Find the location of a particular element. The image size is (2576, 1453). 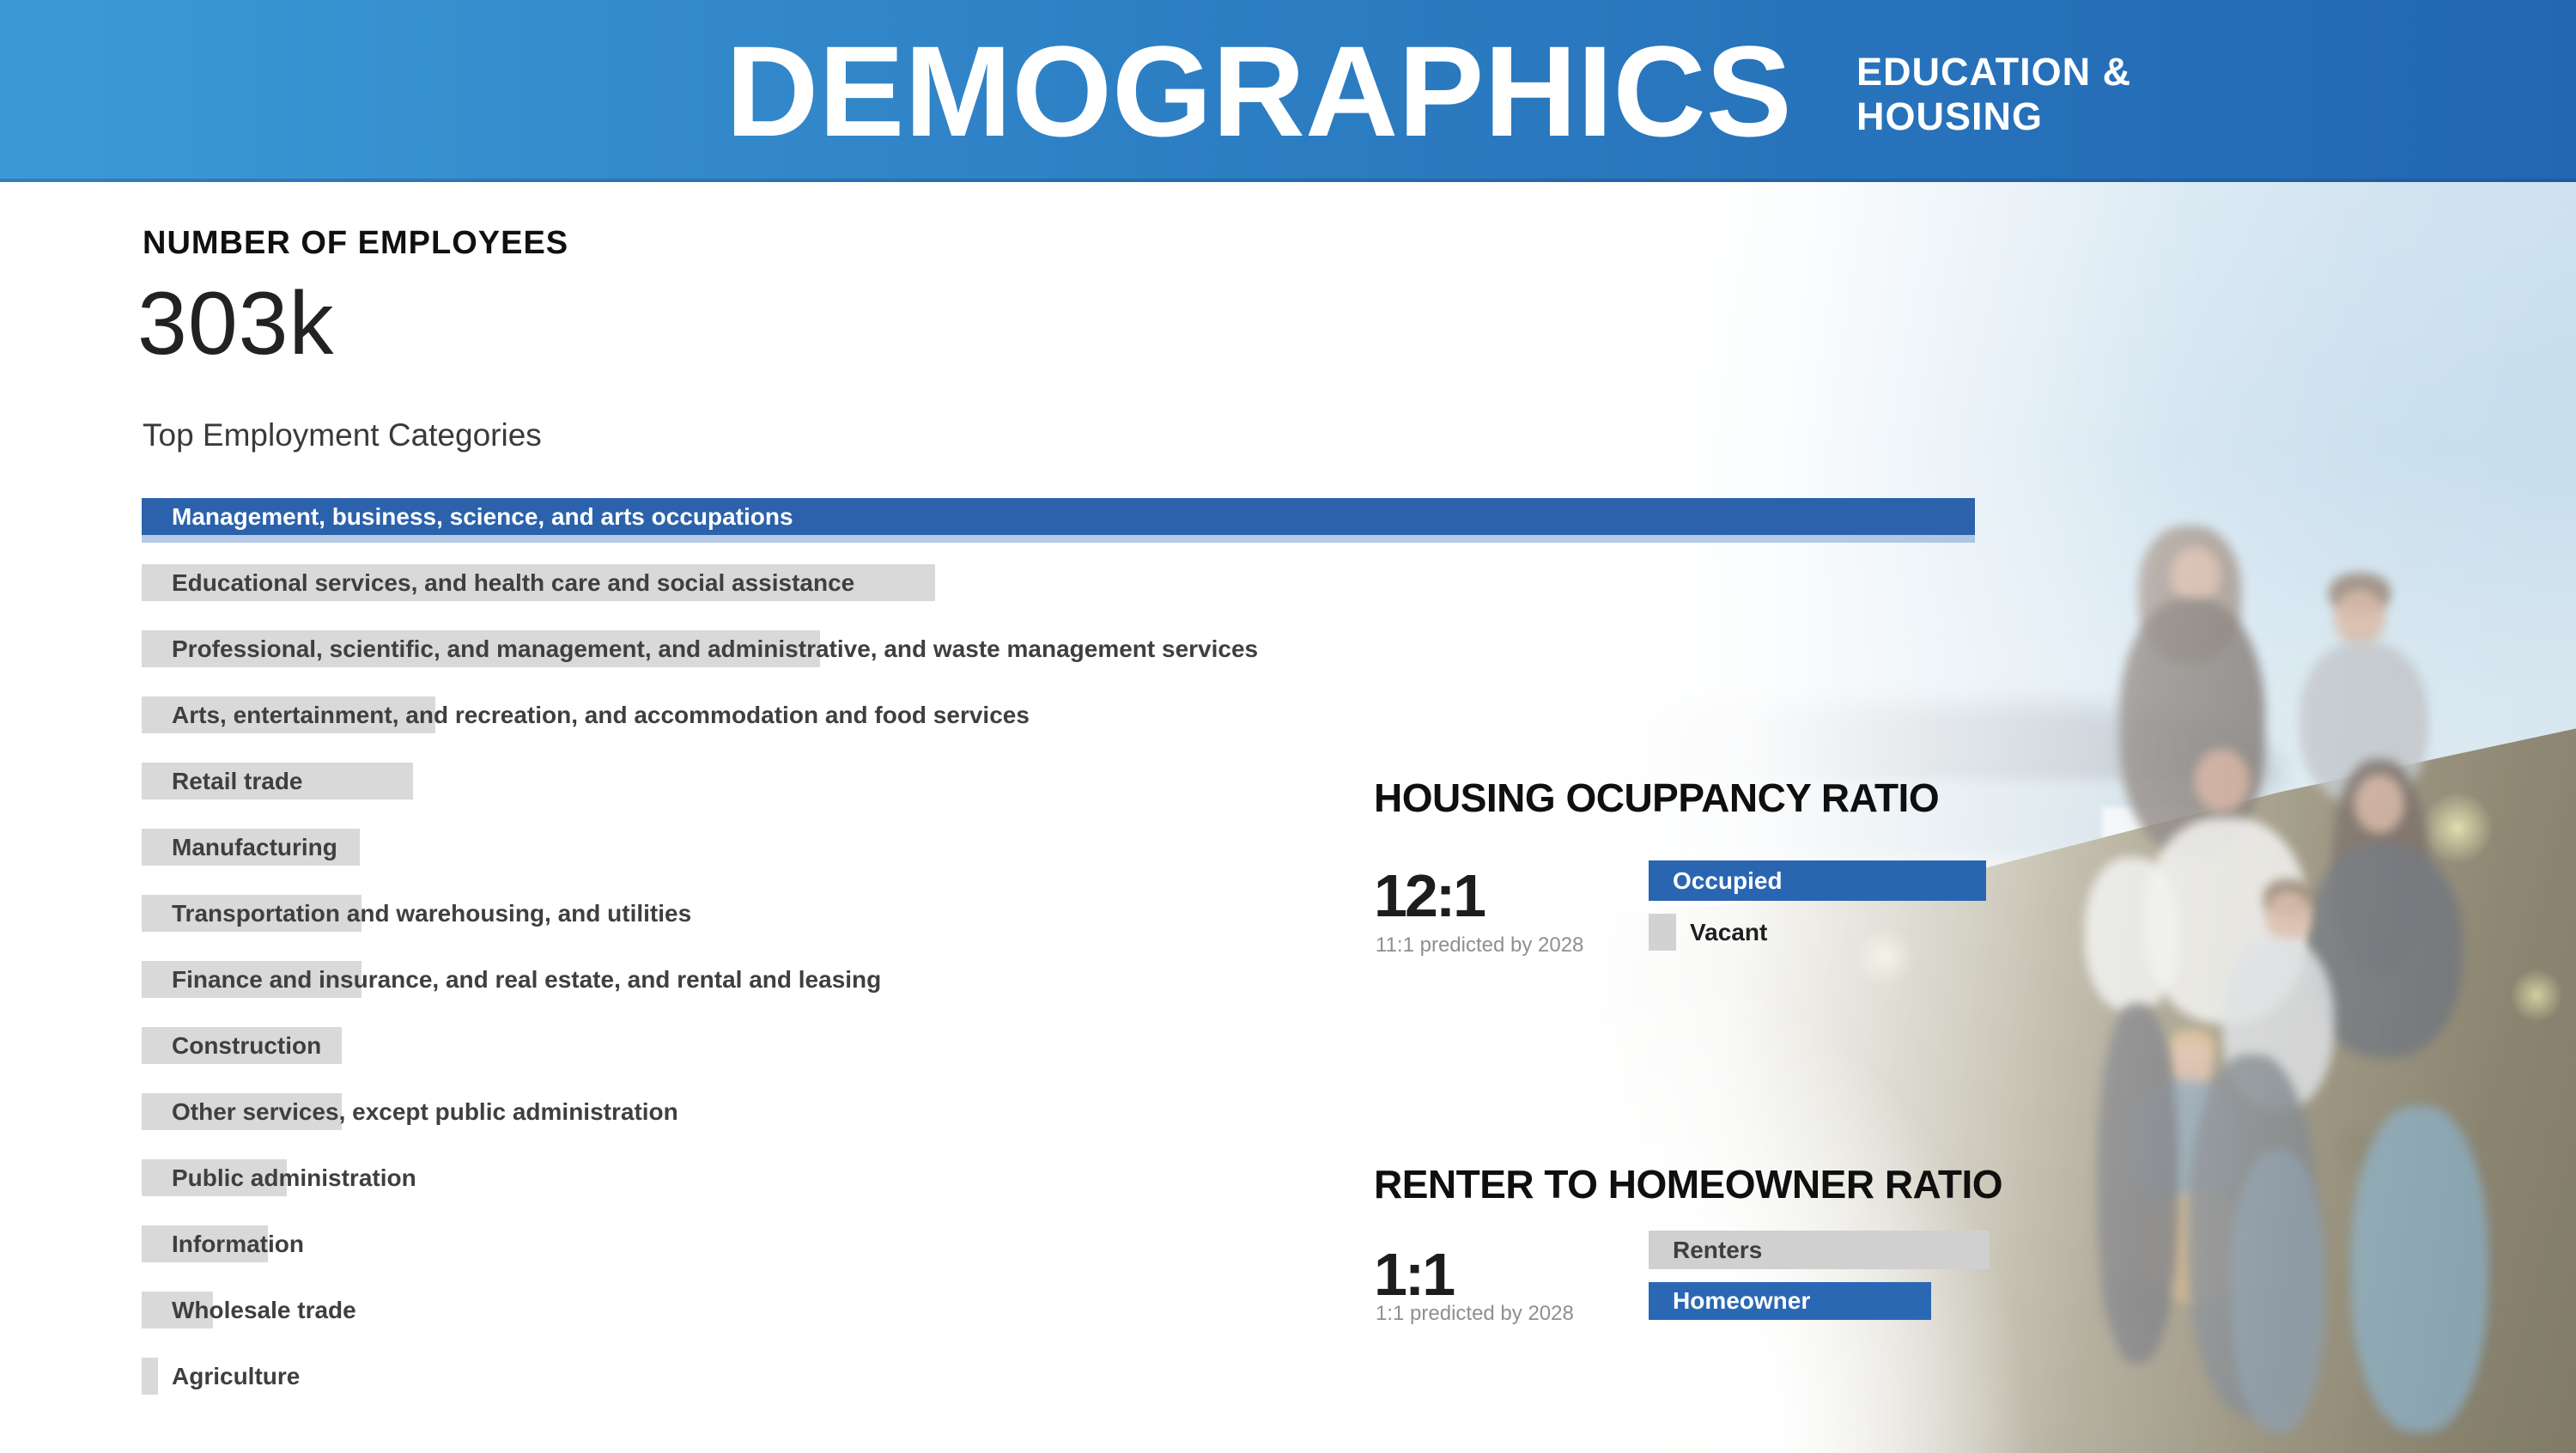

employment-bar-row: Retail trade is located at coordinates (1129, 781).